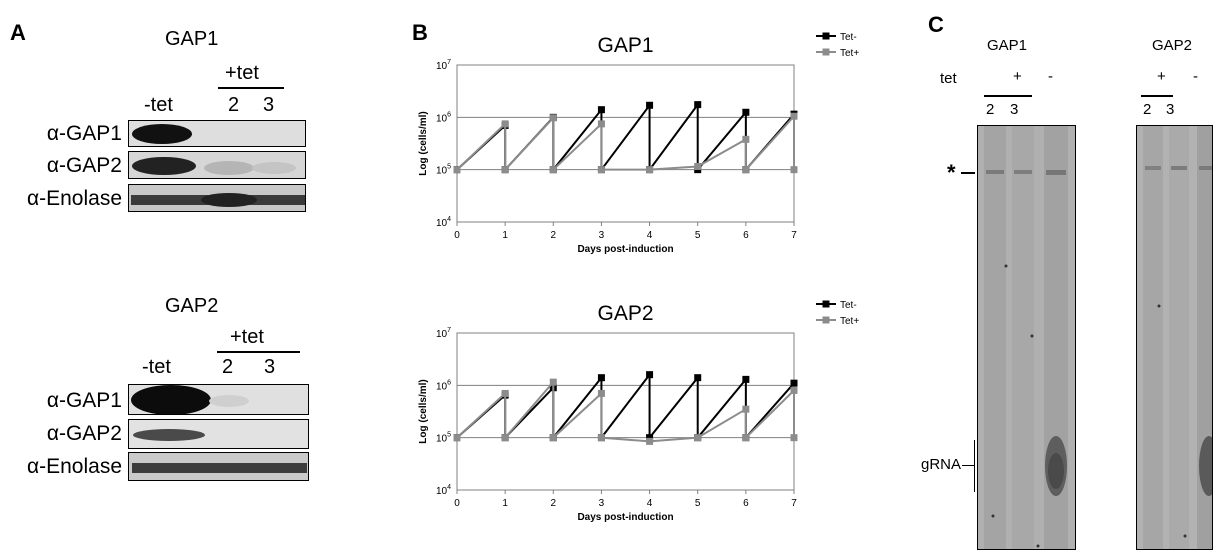  I want to click on gel-star-tick, so click(968, 173).